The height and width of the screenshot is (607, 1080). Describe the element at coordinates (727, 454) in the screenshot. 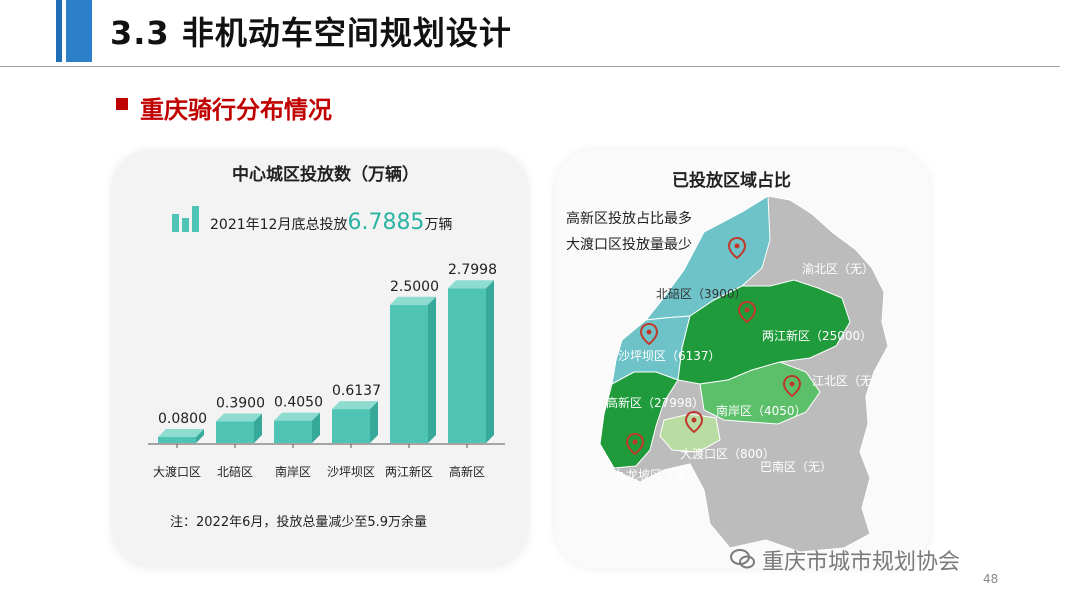

I see `district-label-dadukou: 大渡口区（800）` at that location.